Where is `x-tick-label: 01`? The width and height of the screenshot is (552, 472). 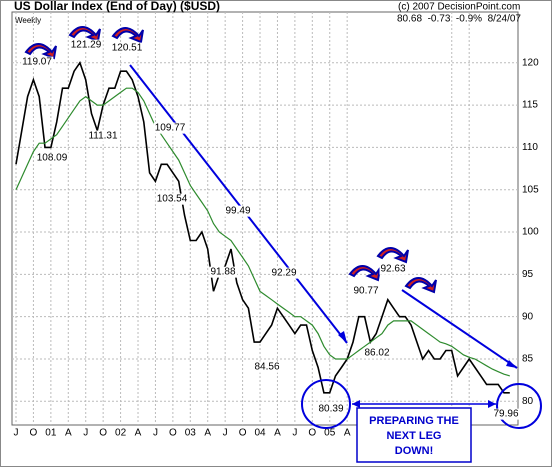 x-tick-label: 01 is located at coordinates (51, 433).